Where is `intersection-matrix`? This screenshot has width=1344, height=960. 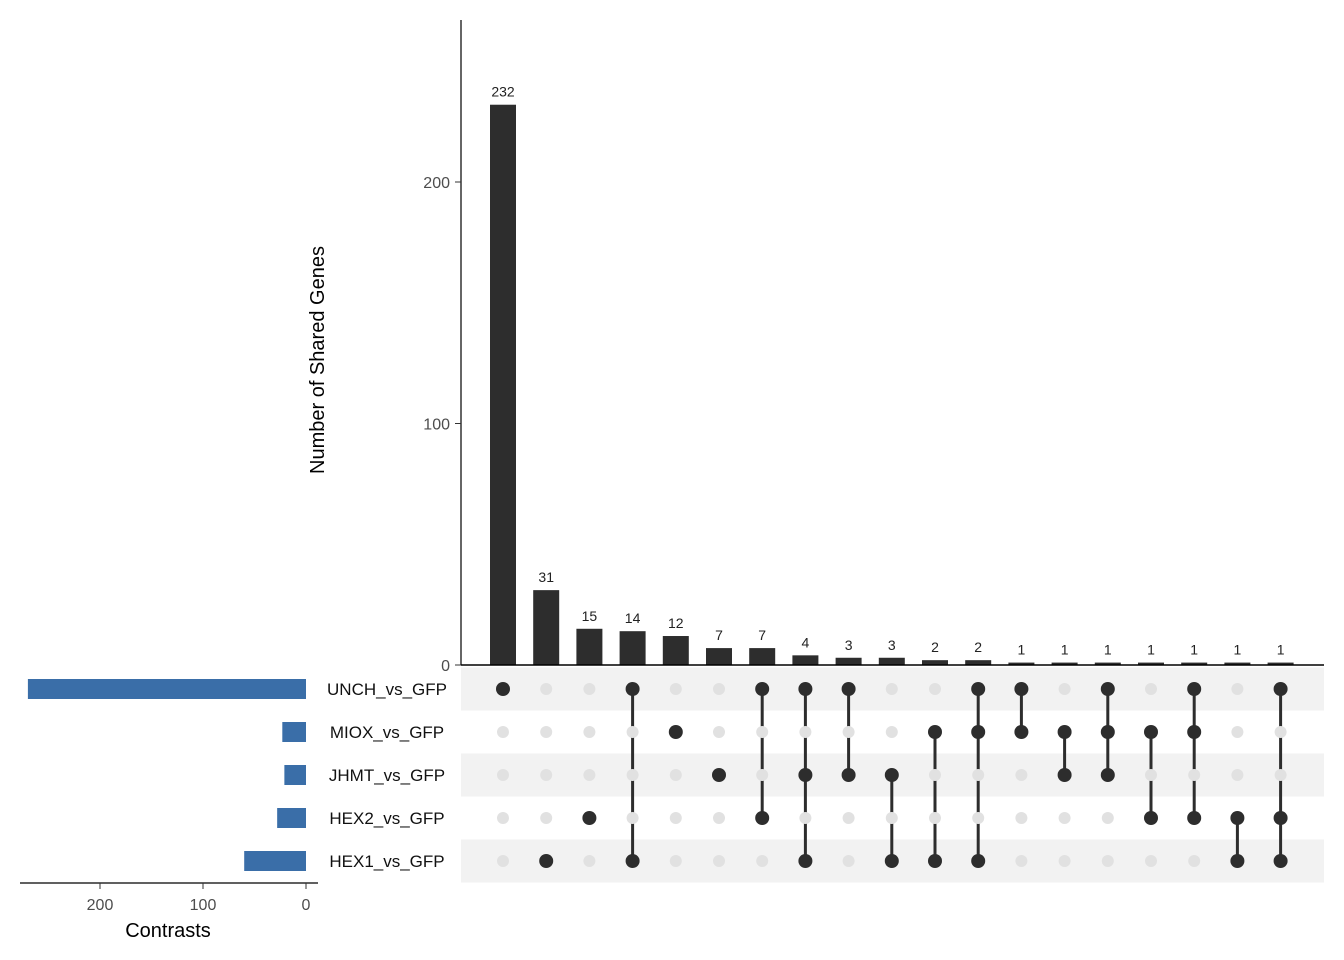 intersection-matrix is located at coordinates (892, 775).